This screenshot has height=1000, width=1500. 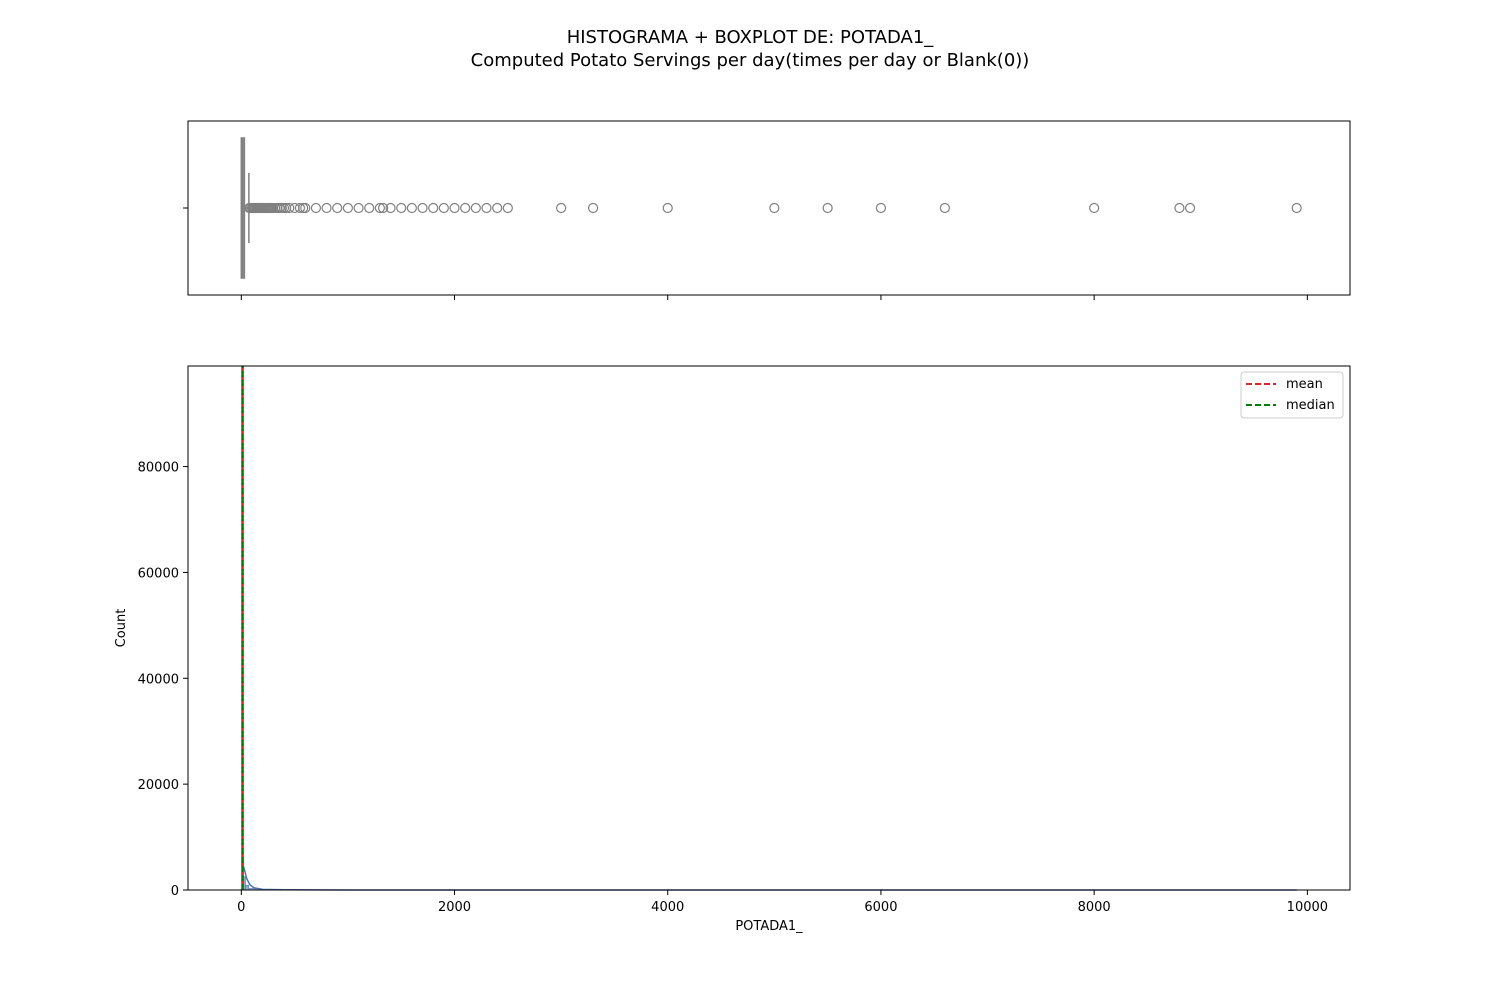 What do you see at coordinates (158, 468) in the screenshot?
I see `y-tick-label: 80000` at bounding box center [158, 468].